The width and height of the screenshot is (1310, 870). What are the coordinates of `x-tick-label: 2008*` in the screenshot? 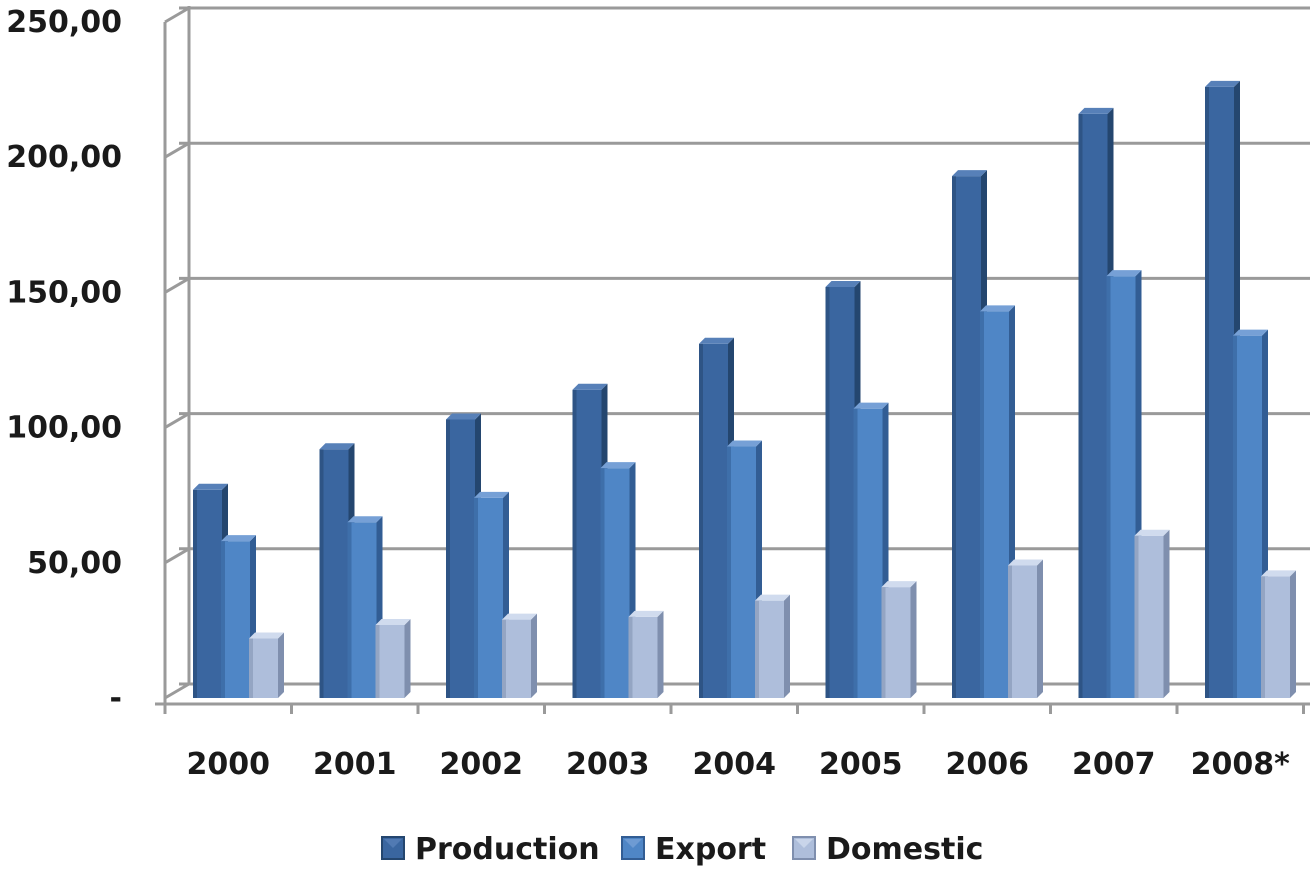 It's located at (1240, 764).